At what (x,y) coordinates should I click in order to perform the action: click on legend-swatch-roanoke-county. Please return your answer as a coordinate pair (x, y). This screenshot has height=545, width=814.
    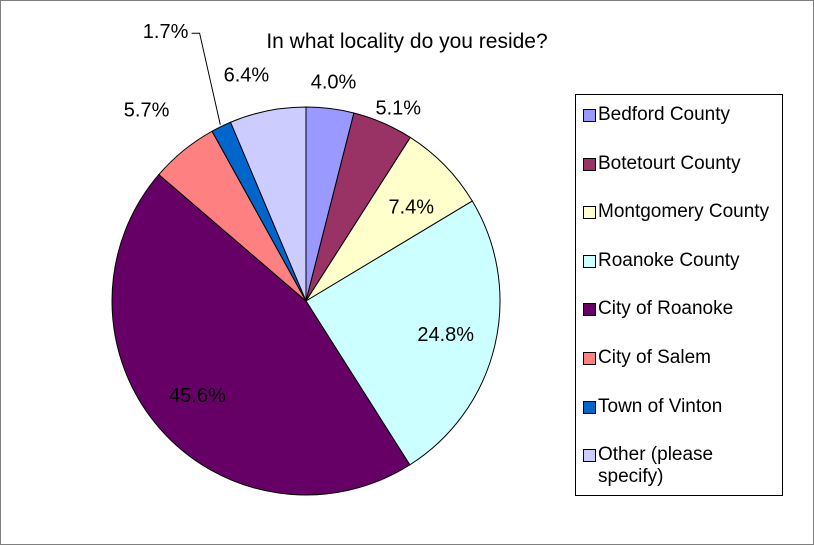
    Looking at the image, I should click on (589, 261).